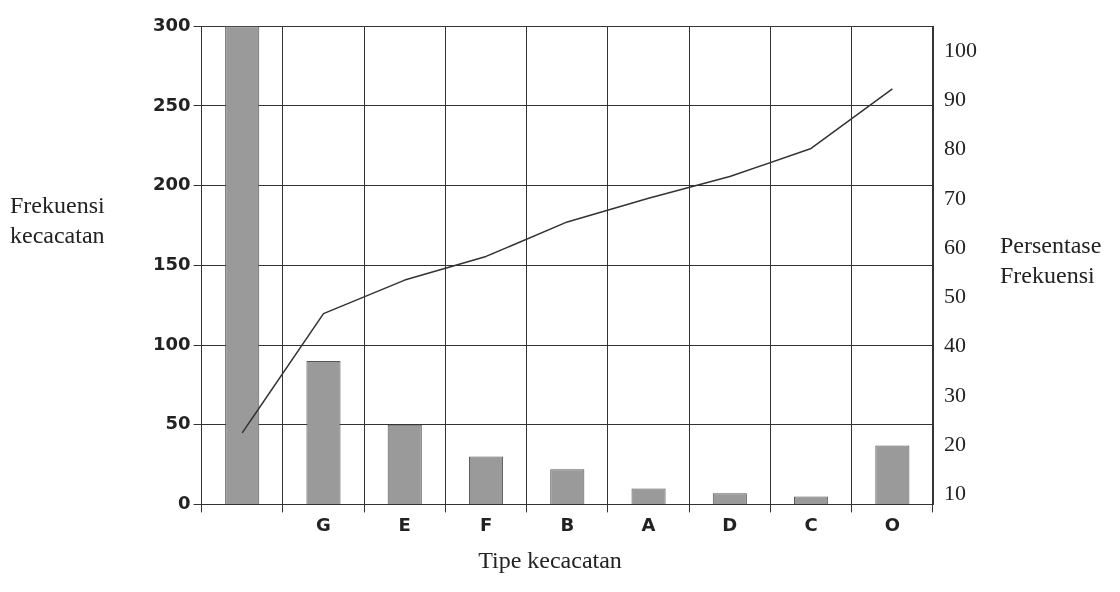  What do you see at coordinates (404, 524) in the screenshot?
I see `x-tick-label: E` at bounding box center [404, 524].